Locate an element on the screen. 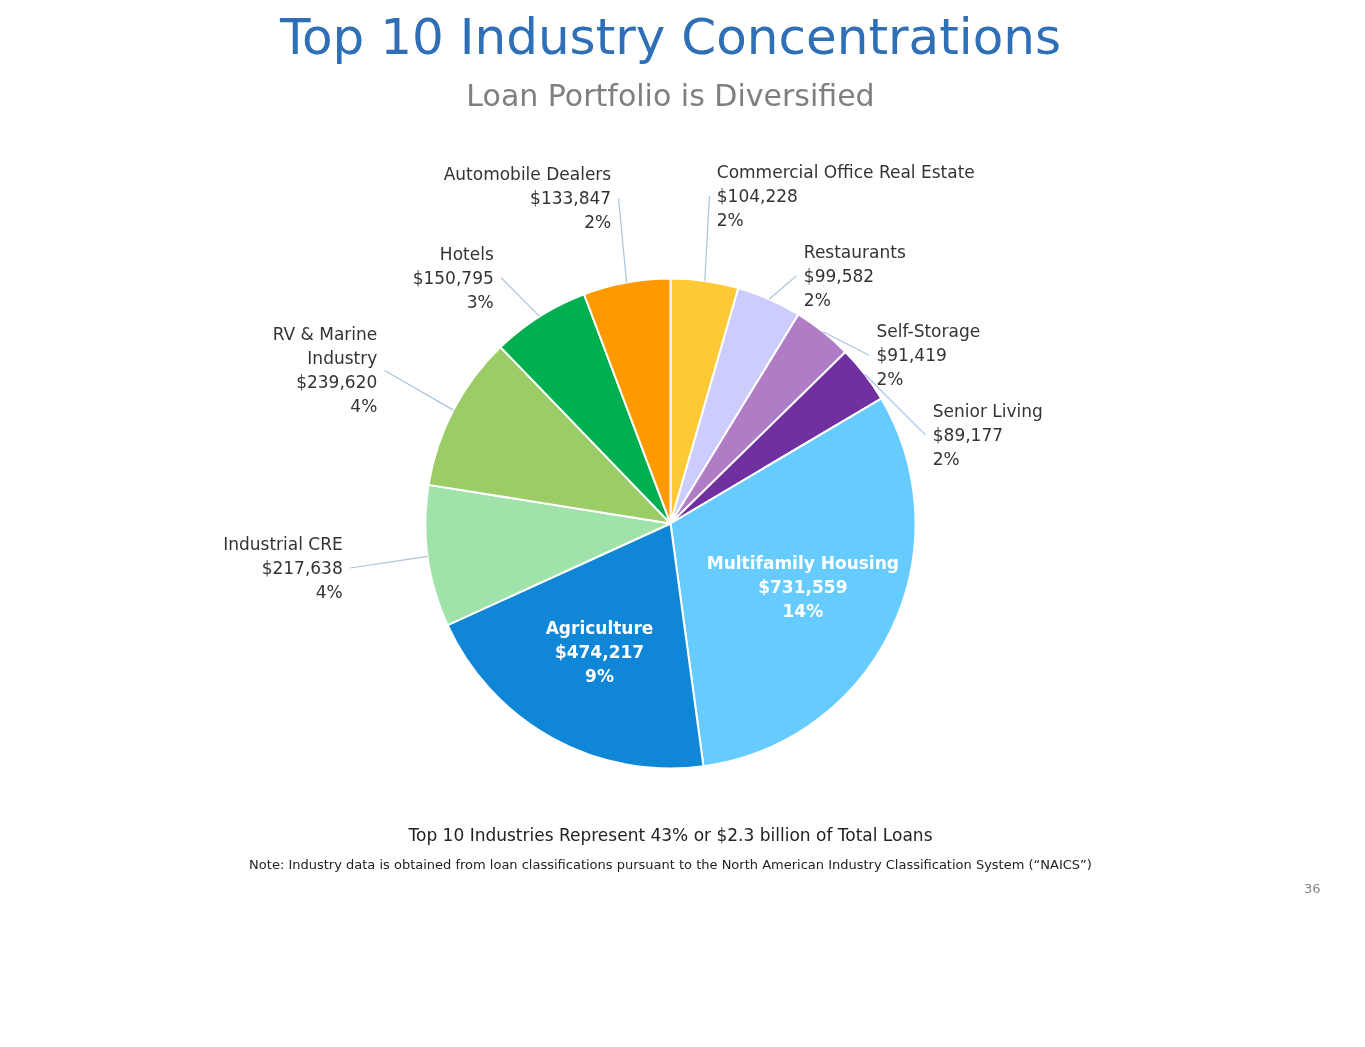  data-label: $91,419 2% is located at coordinates (911, 367).